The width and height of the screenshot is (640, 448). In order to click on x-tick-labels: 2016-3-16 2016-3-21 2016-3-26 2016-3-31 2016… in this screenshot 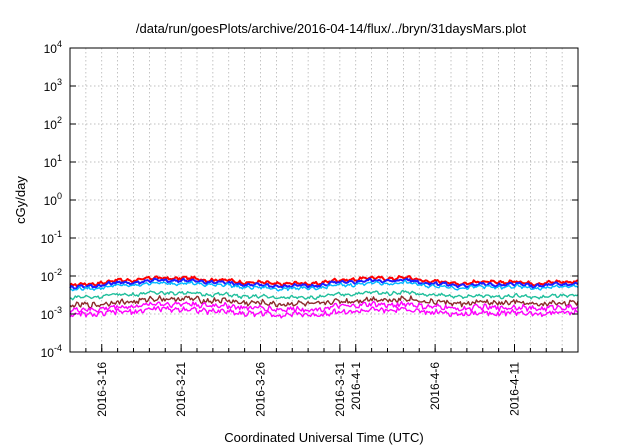, I will do `click(308, 389)`.